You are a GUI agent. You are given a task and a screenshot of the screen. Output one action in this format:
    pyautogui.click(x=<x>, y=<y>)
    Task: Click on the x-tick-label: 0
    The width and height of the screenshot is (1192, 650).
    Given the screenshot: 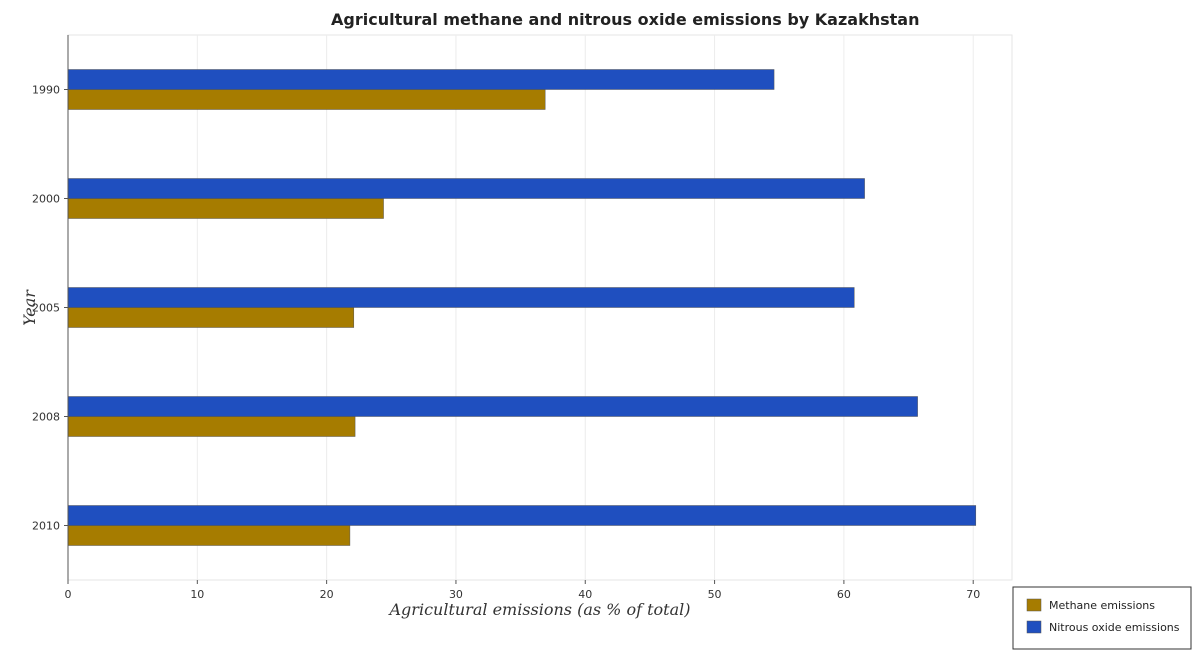 What is the action you would take?
    pyautogui.click(x=68, y=594)
    